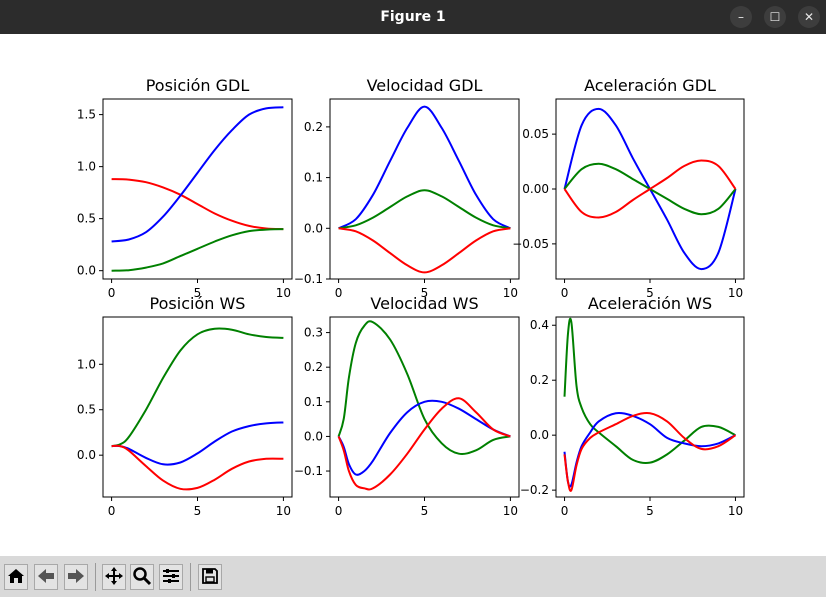  Describe the element at coordinates (313, 333) in the screenshot. I see `y-tick-label: 0.3` at that location.